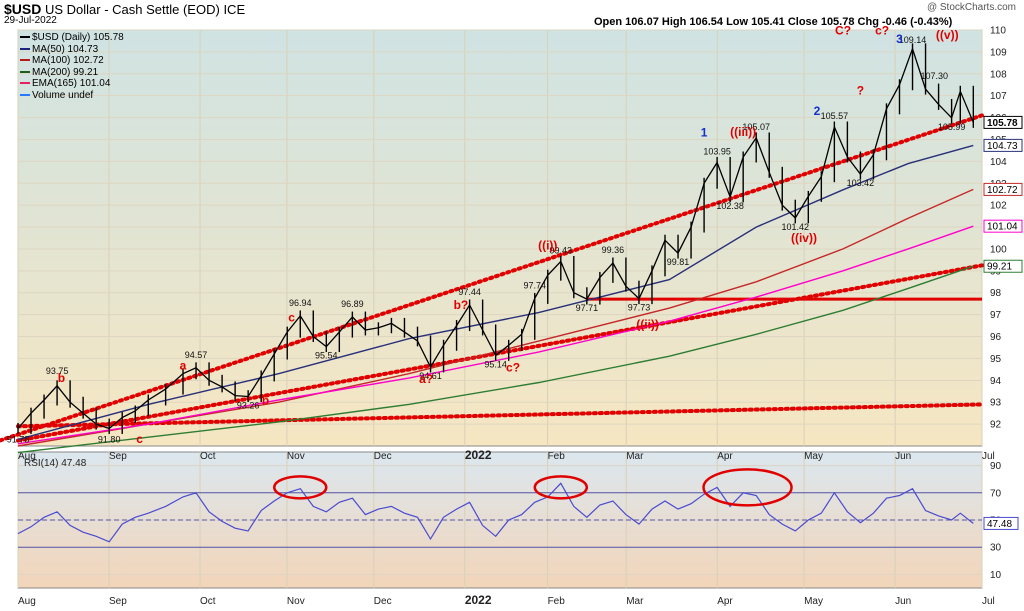 Image resolution: width=1024 pixels, height=611 pixels. What do you see at coordinates (30, 20) in the screenshot?
I see `chart-date: 29-Jul-2022` at bounding box center [30, 20].